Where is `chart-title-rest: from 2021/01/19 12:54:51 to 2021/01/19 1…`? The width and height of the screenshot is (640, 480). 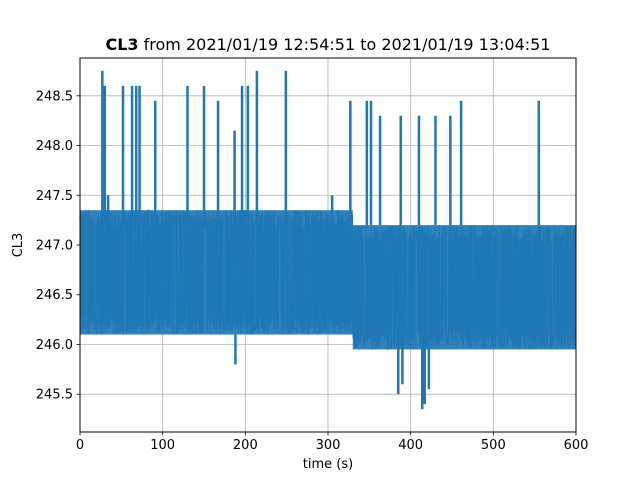 chart-title-rest: from 2021/01/19 12:54:51 to 2021/01/19 1… is located at coordinates (345, 44).